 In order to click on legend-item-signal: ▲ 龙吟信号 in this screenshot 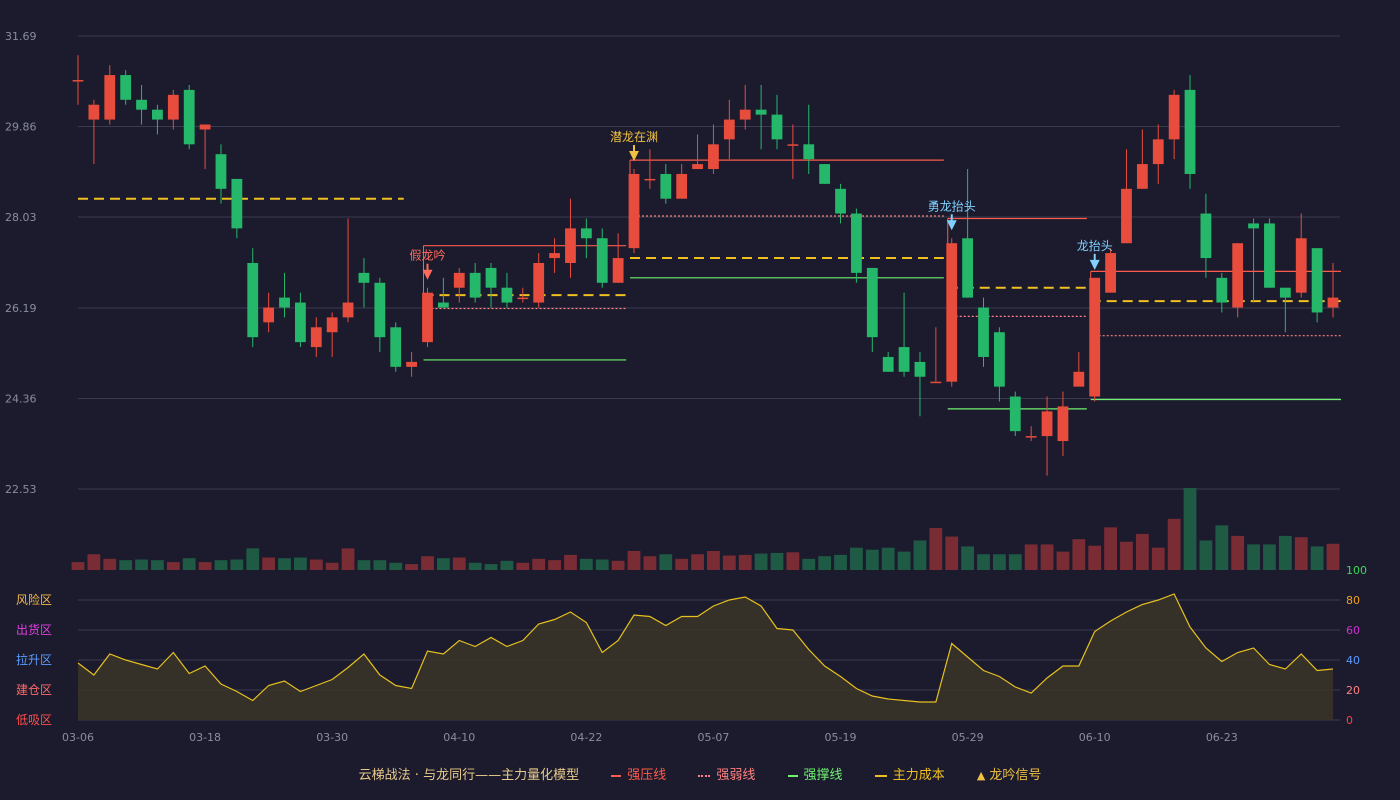, I will do `click(1009, 773)`.